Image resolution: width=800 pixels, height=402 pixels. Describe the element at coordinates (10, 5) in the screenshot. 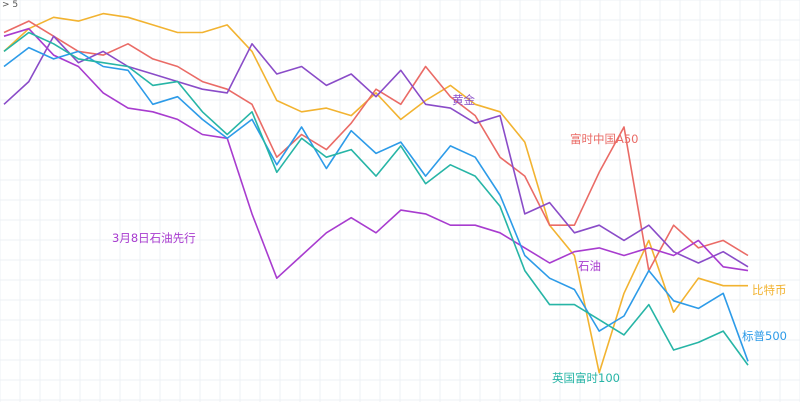

I see `top-corner-label: > 5` at that location.